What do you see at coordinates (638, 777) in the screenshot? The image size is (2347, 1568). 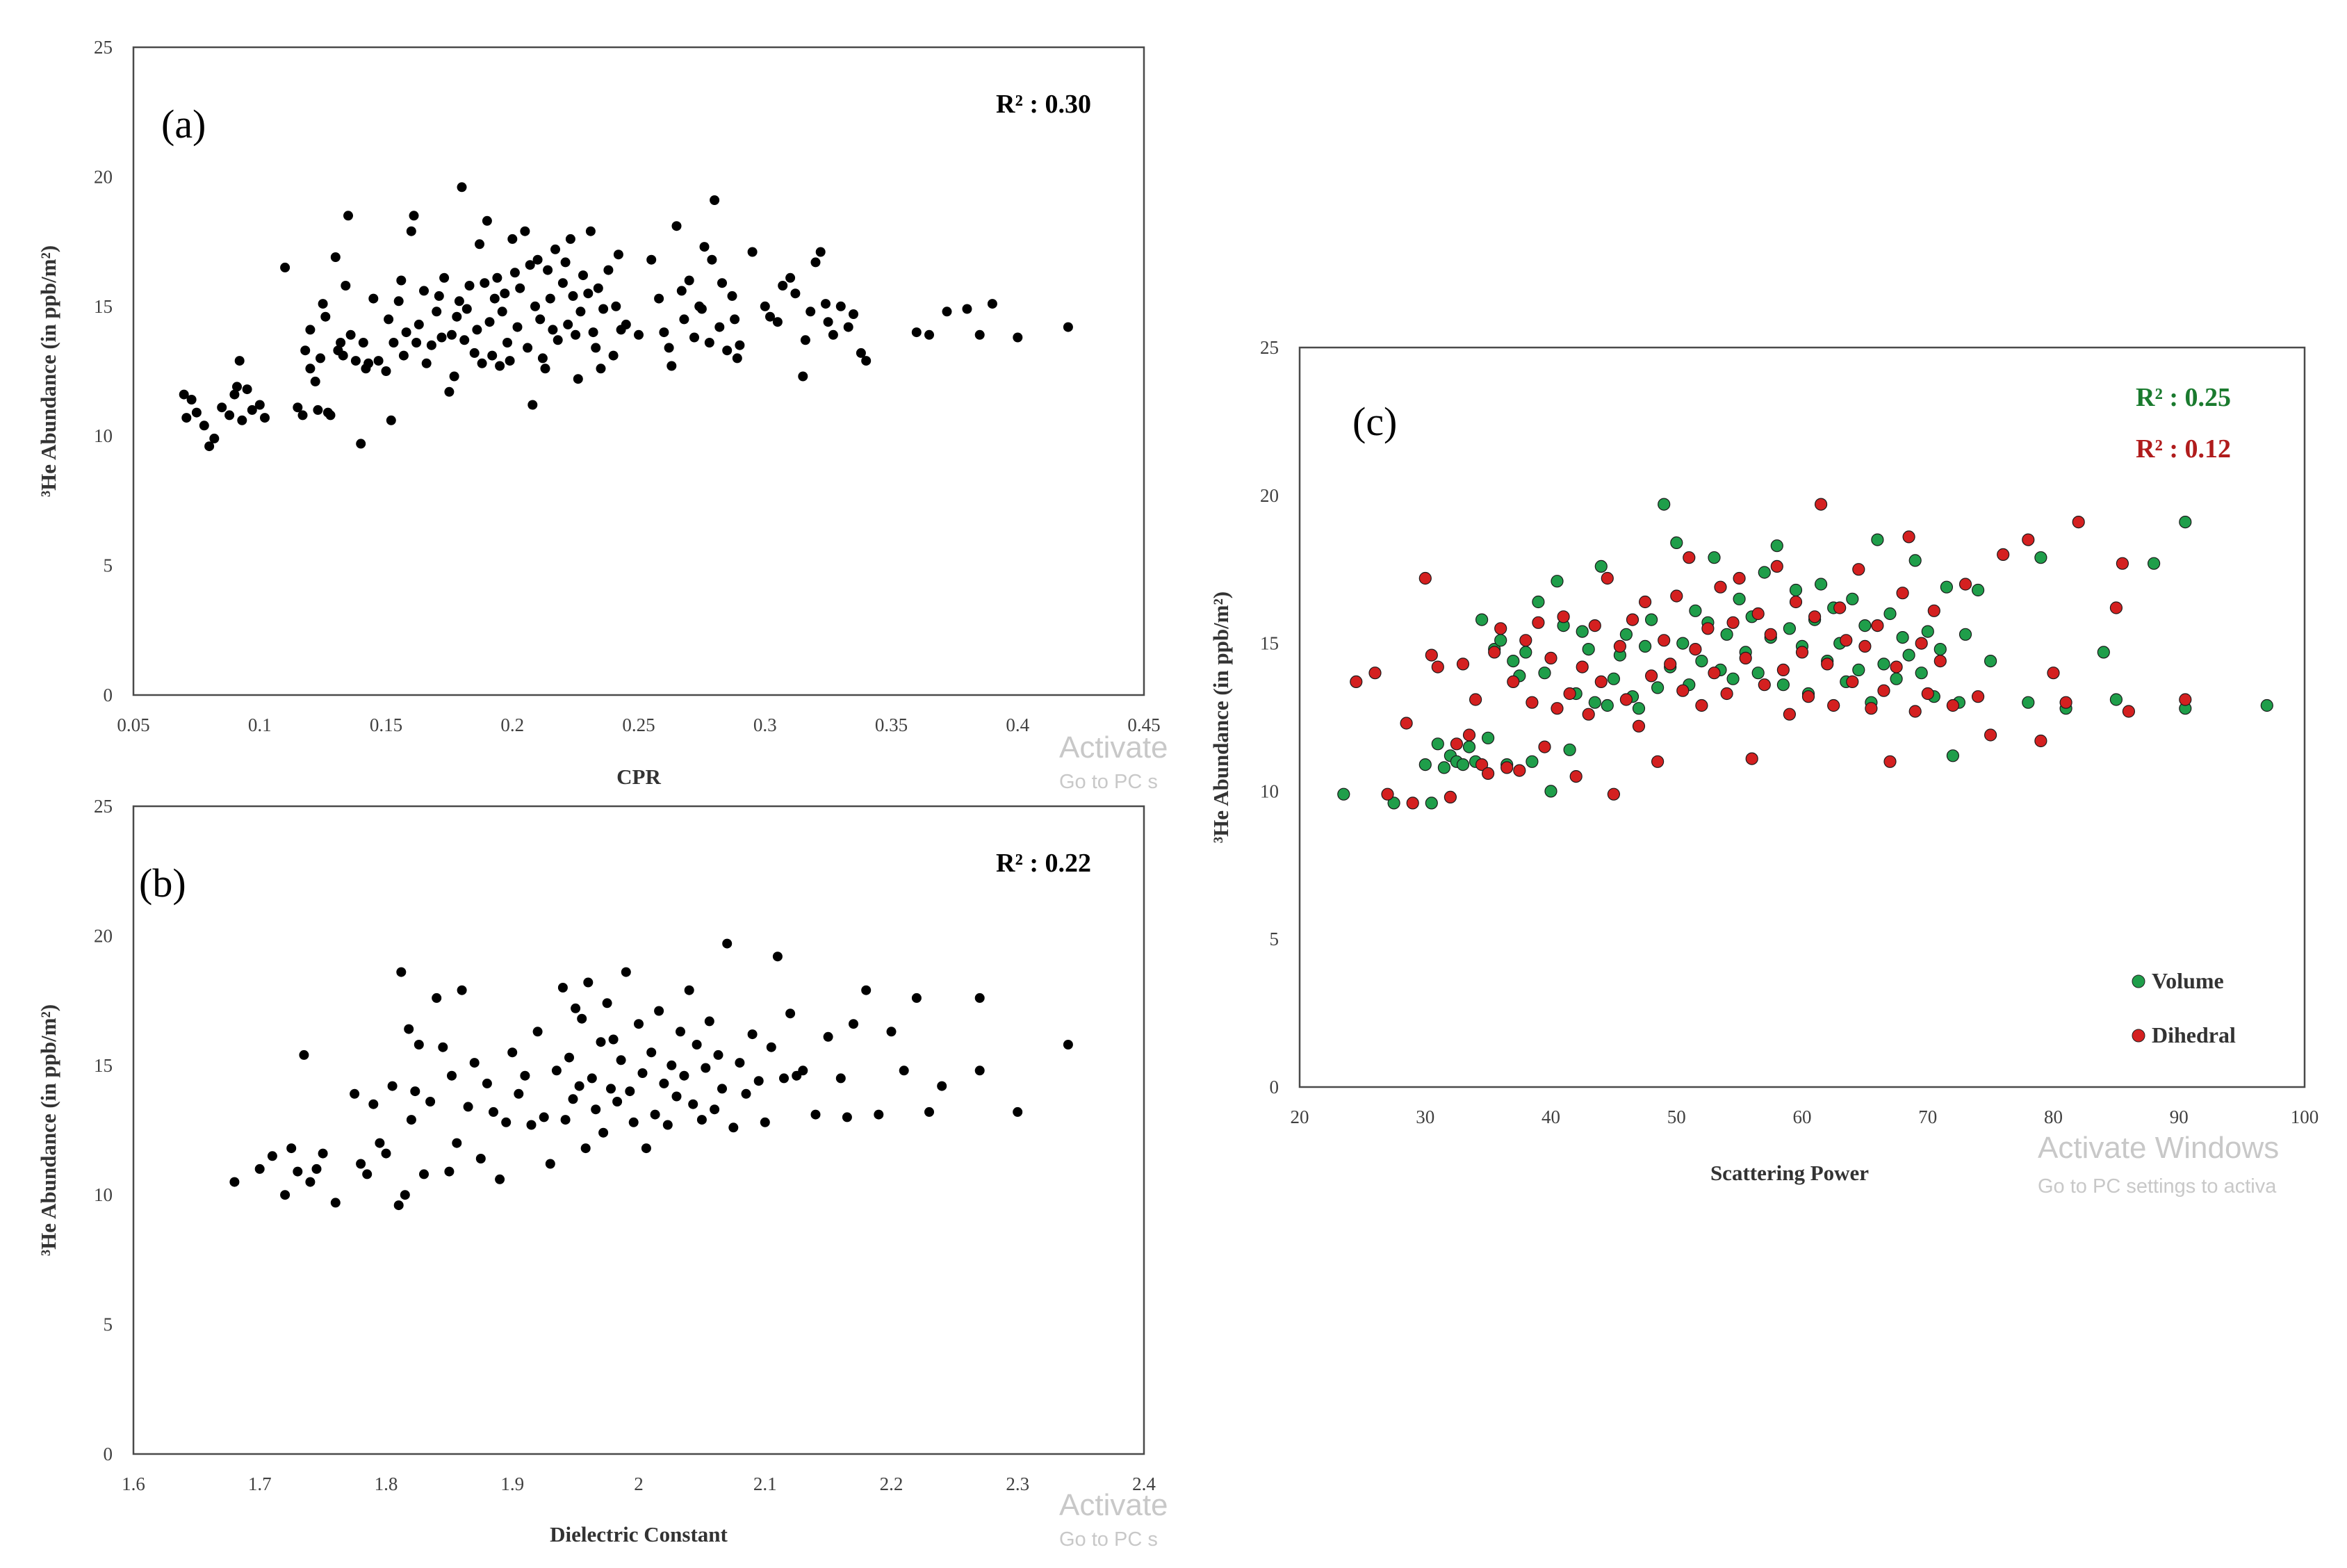 I see `panel-a-xlabel: CPR` at bounding box center [638, 777].